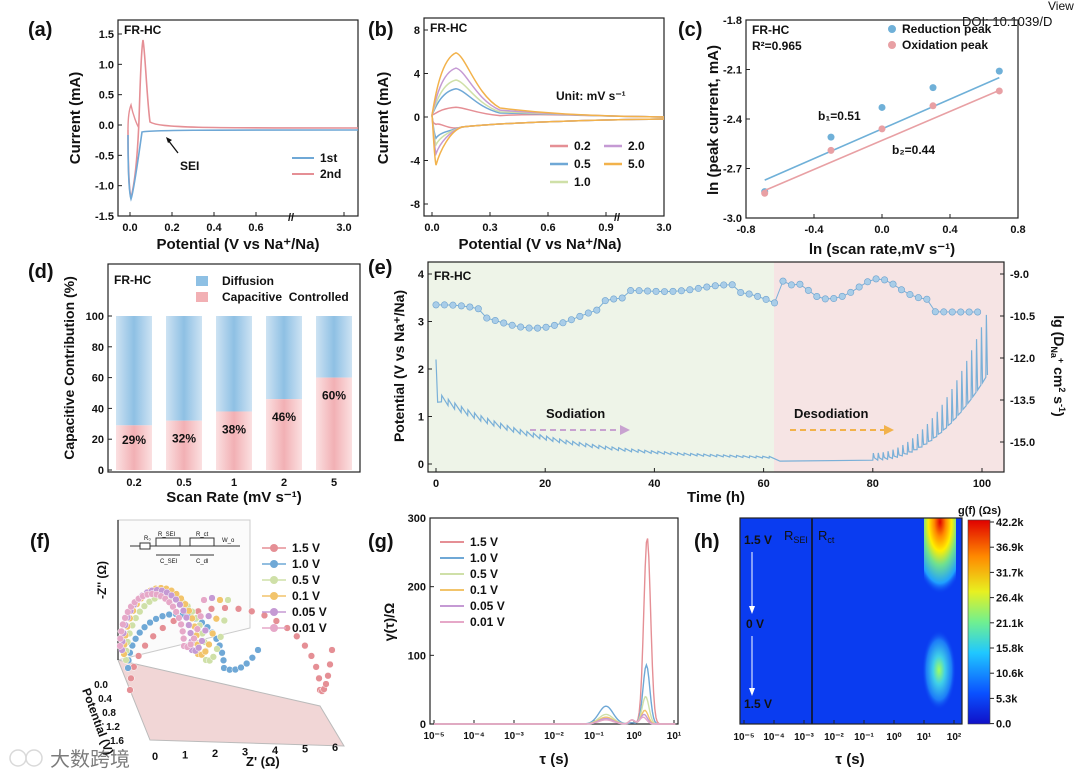 This screenshot has height=777, width=1080. I want to click on legend-f-label: 0.05 V, so click(309, 612).